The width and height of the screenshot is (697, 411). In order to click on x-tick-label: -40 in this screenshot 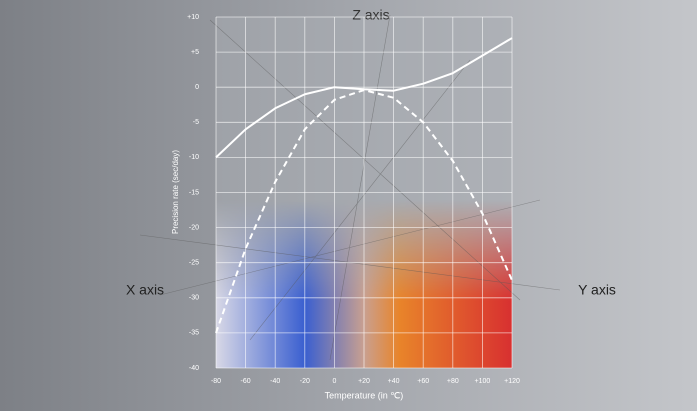, I will do `click(275, 381)`.